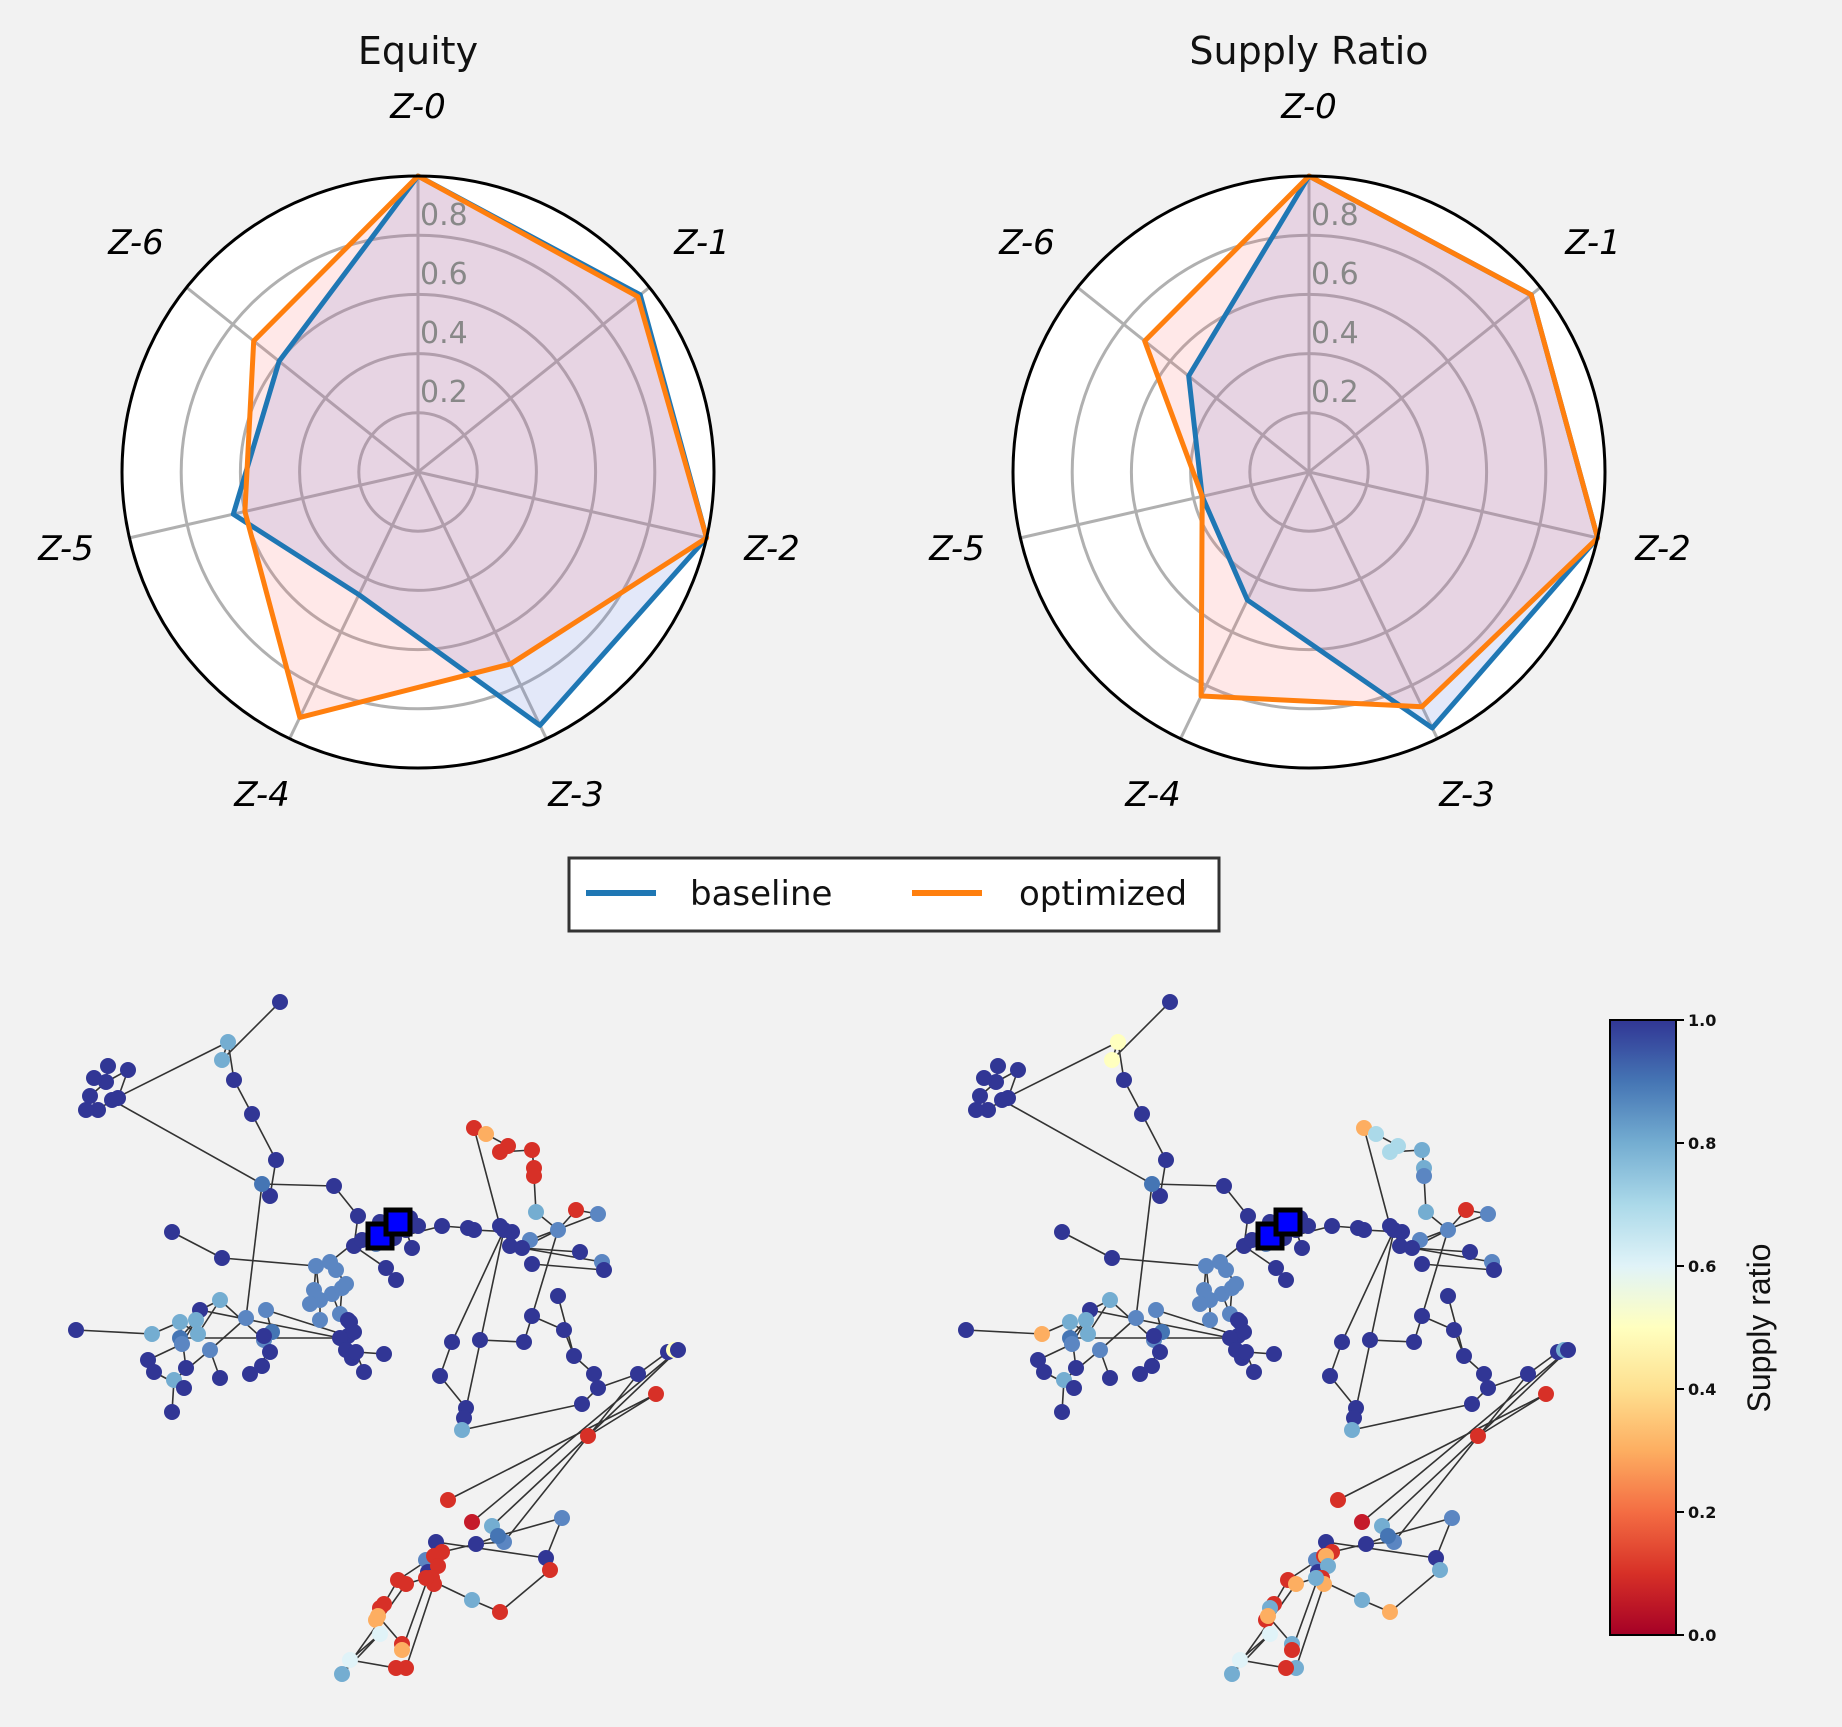 This screenshot has width=1842, height=1727. I want to click on source-nodes, so click(389, 1229).